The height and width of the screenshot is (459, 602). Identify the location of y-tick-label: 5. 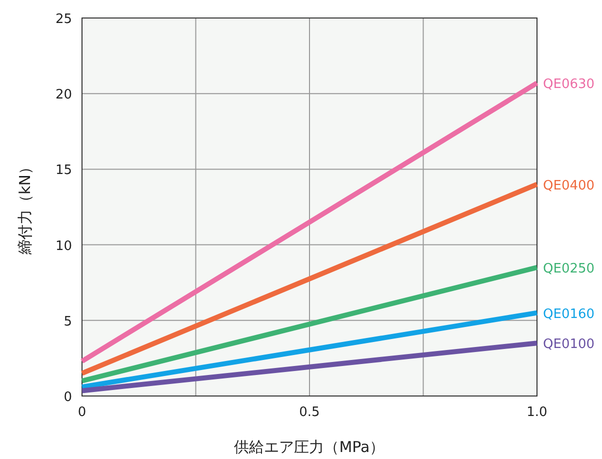
(68, 322).